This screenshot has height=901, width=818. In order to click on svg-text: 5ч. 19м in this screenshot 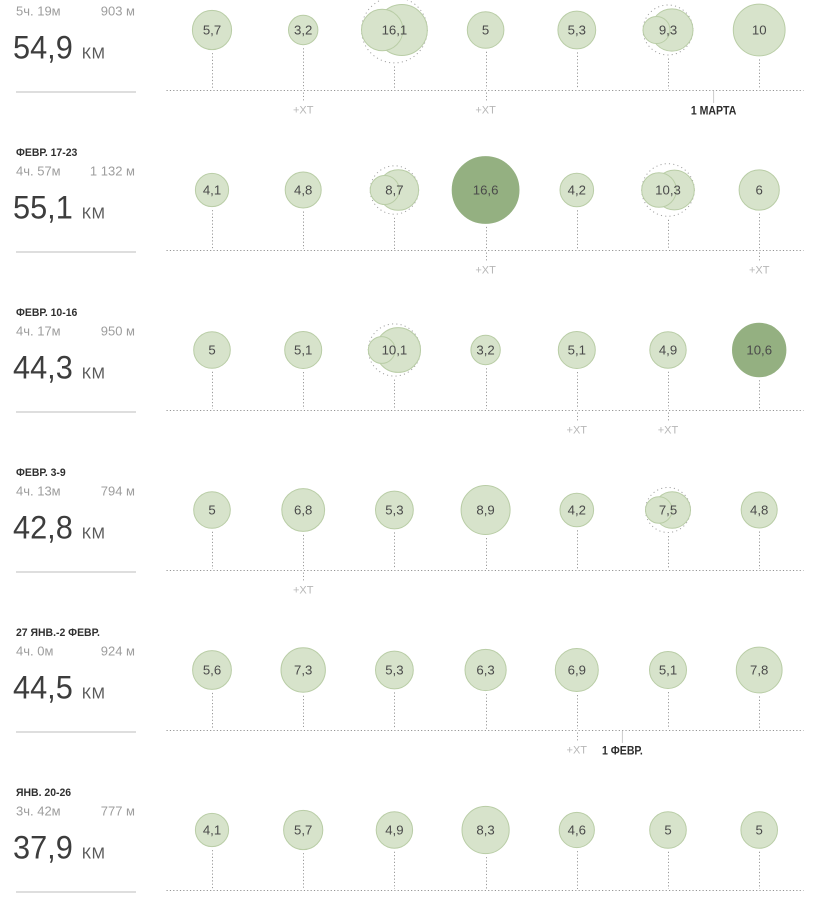, I will do `click(38, 11)`.